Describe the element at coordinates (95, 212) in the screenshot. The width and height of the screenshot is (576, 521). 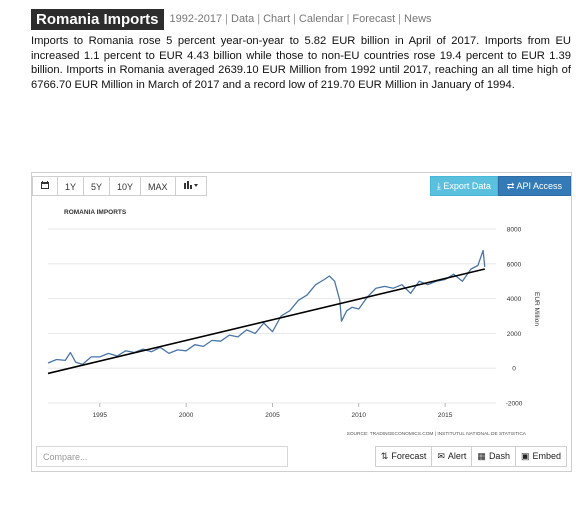
I see `chart-title: ROMANIA IMPORTS` at that location.